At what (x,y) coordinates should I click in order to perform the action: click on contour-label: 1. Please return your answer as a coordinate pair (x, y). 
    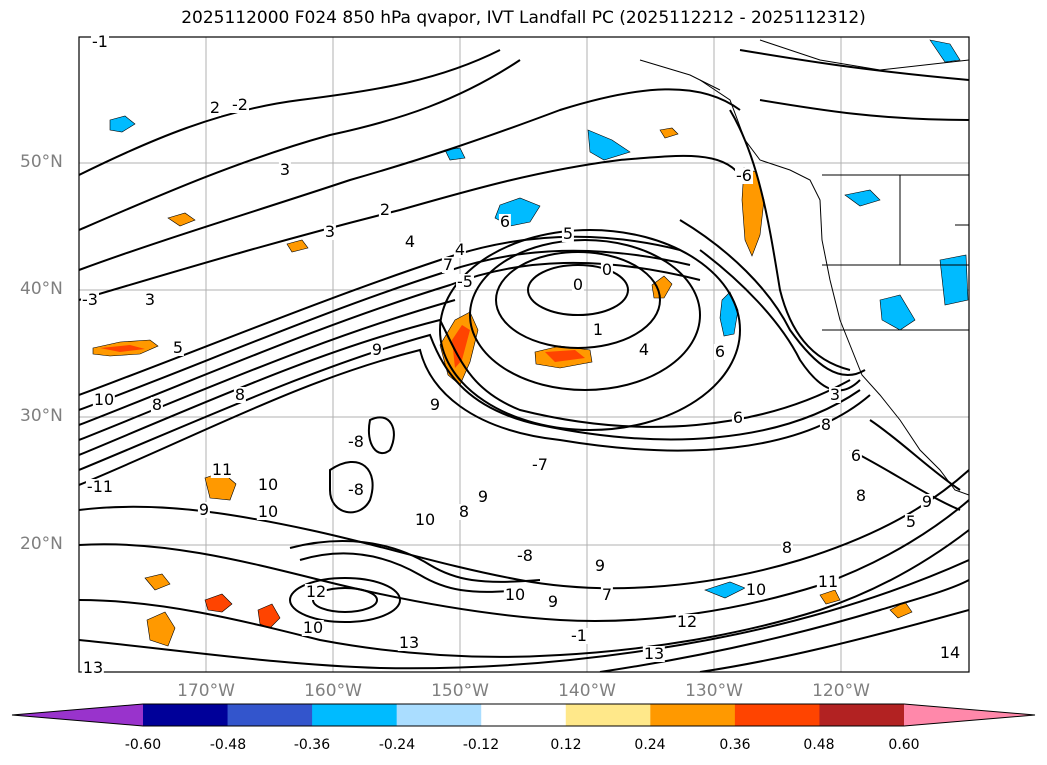
    Looking at the image, I should click on (598, 329).